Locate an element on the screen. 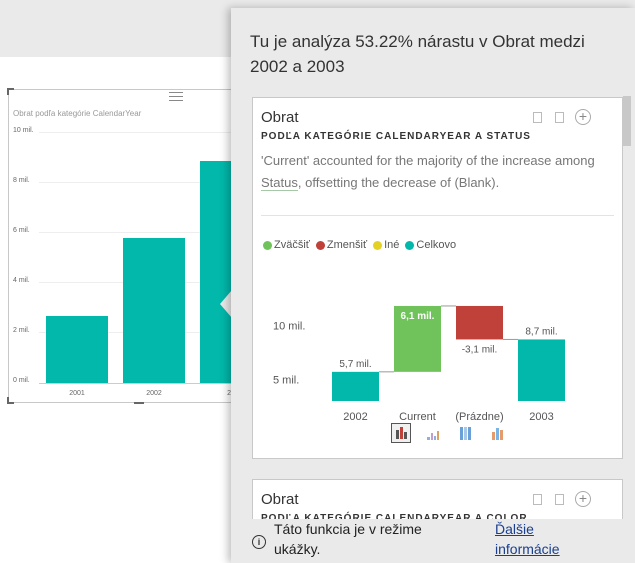 The height and width of the screenshot is (563, 635). panel-pointer is located at coordinates (226, 304).